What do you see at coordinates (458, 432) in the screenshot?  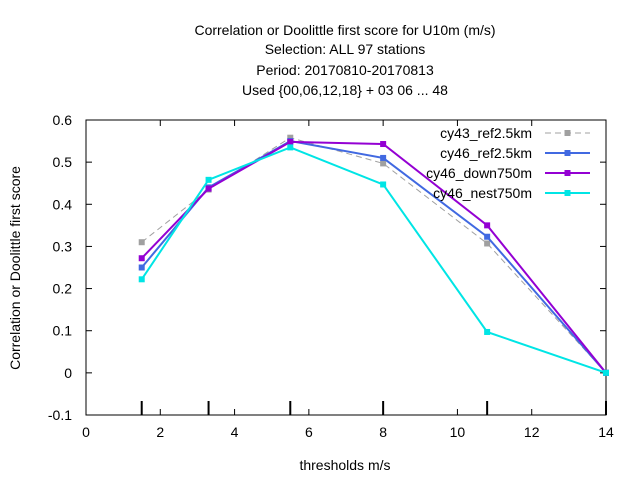 I see `x-tick-label: 10` at bounding box center [458, 432].